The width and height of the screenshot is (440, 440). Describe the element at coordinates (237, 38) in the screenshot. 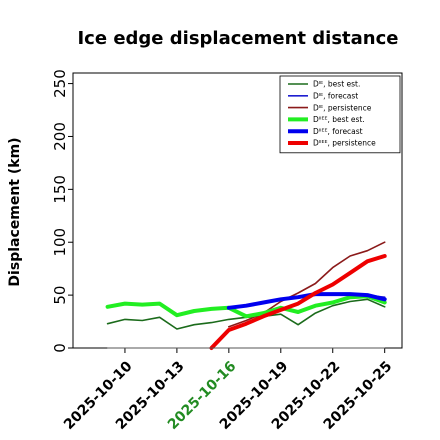

I see `chart-title: Ice edge displacement distance` at that location.